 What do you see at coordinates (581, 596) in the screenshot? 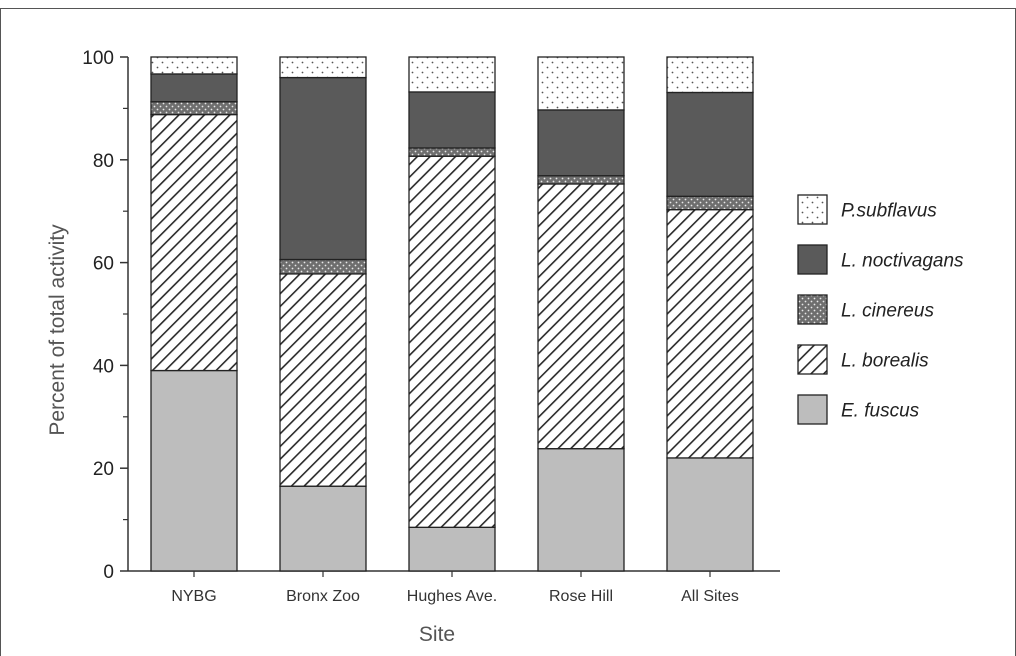
I see `x-tick-label: Rose Hill` at bounding box center [581, 596].